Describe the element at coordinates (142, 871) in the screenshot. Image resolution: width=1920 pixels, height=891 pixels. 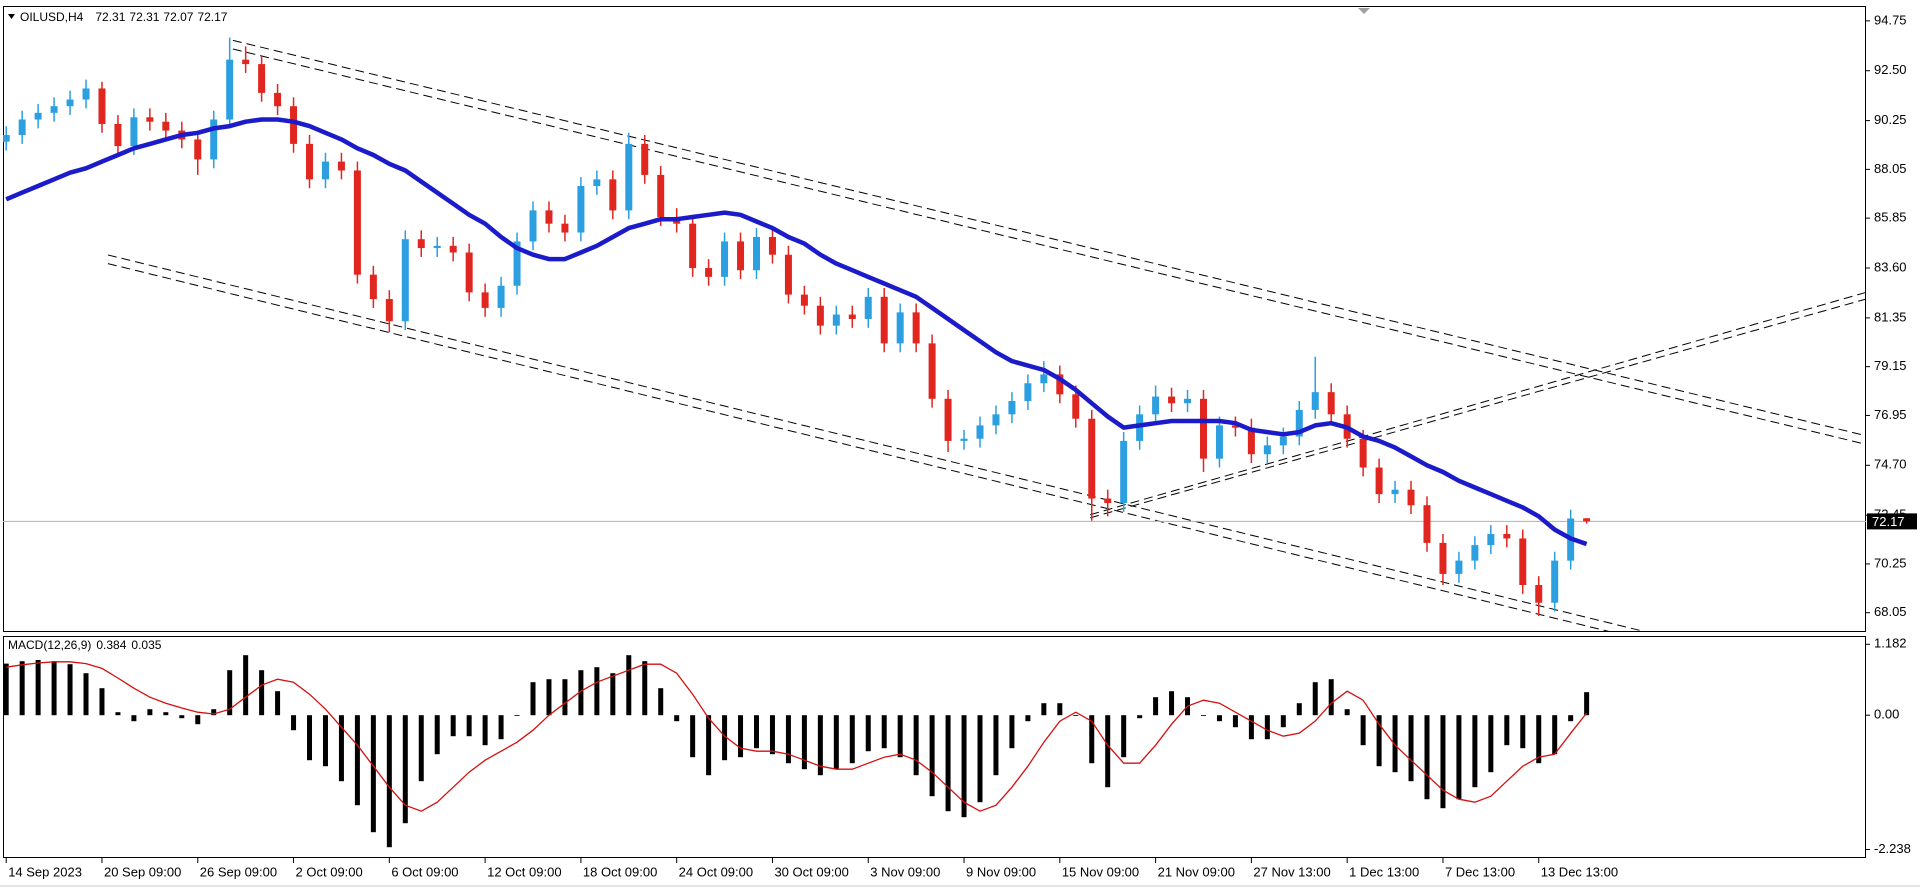
I see `x-tick-label: 20 Sep 09:00` at that location.